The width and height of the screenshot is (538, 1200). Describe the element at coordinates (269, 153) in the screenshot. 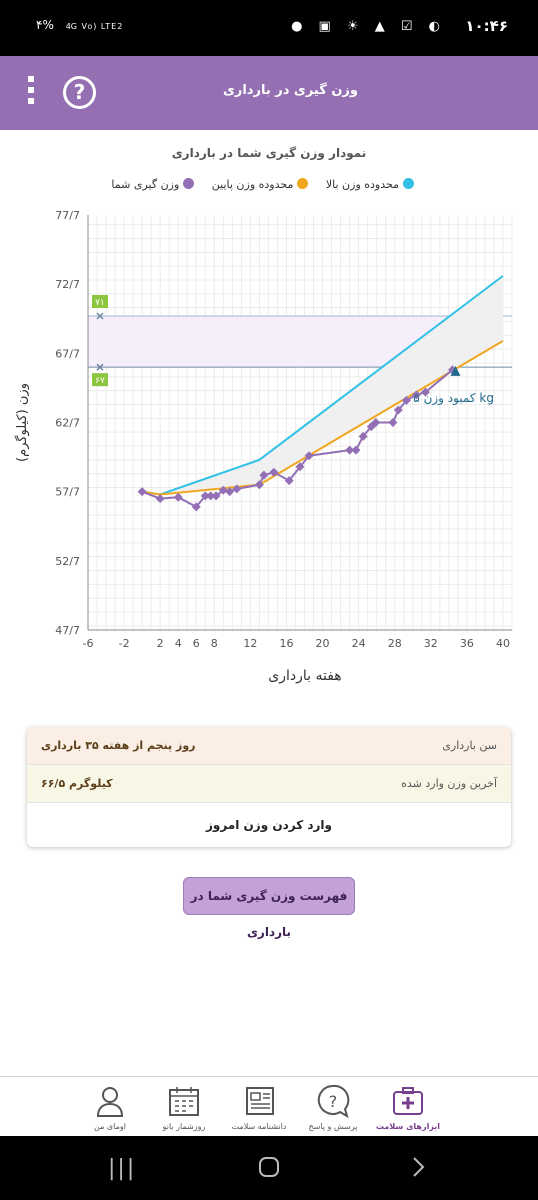

I see `chart-title: نمودار وزن گیری شما در بارداری` at that location.